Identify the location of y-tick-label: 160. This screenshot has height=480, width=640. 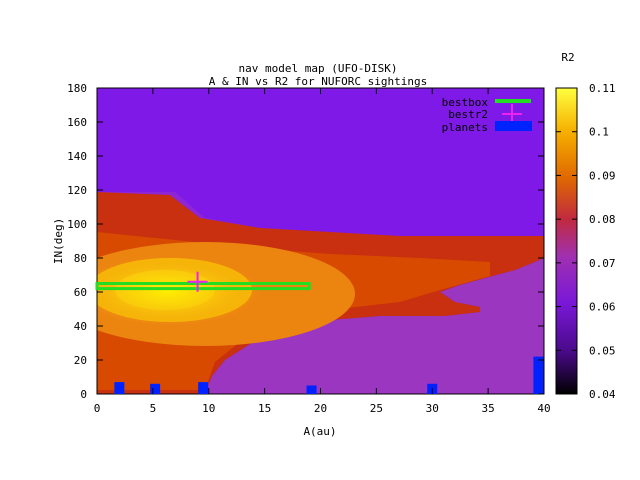
(77, 122).